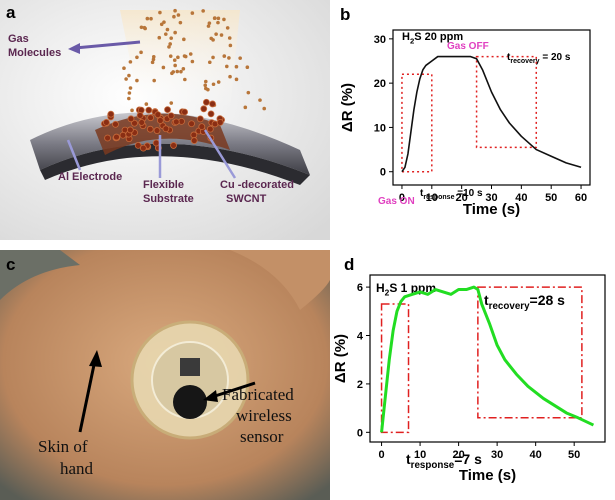 The height and width of the screenshot is (500, 615). Describe the element at coordinates (468, 459) in the screenshot. I see `annotation-part: =7 s` at that location.